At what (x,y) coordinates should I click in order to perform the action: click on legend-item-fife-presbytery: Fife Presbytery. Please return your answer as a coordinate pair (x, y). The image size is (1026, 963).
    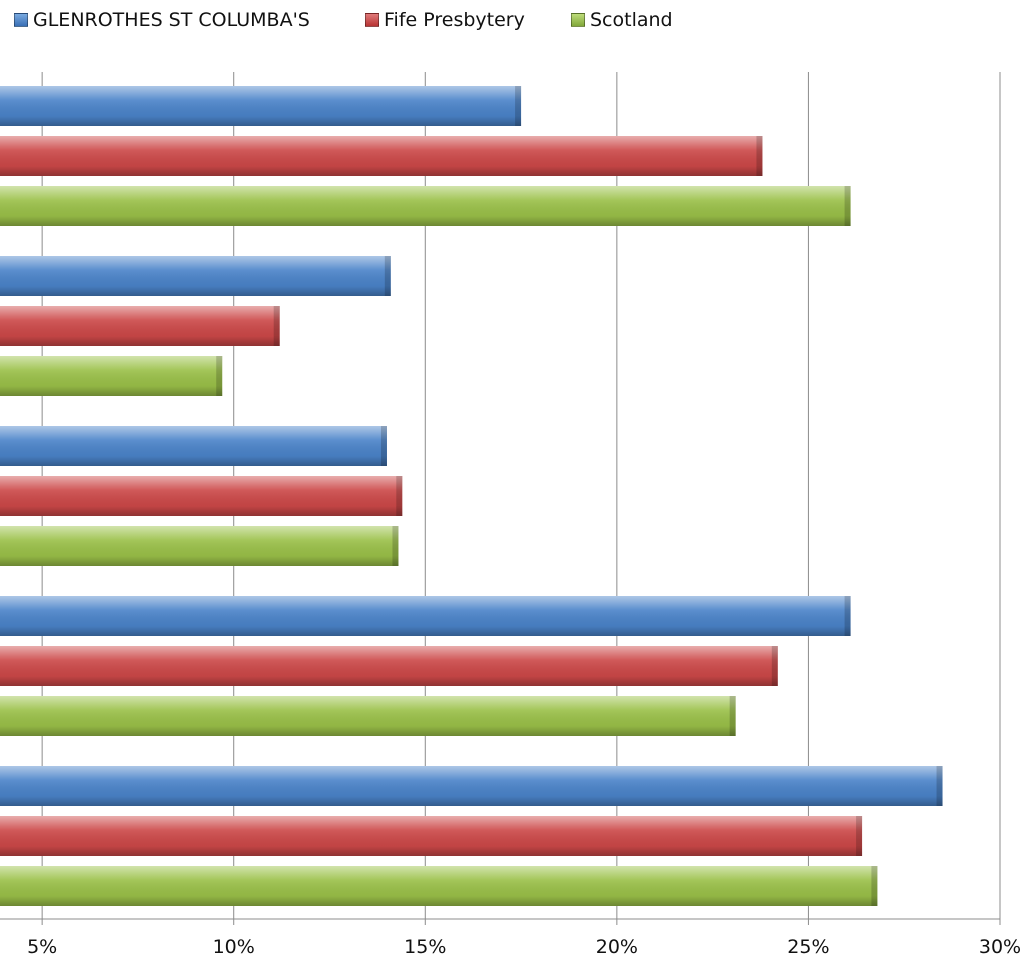
    Looking at the image, I should click on (445, 20).